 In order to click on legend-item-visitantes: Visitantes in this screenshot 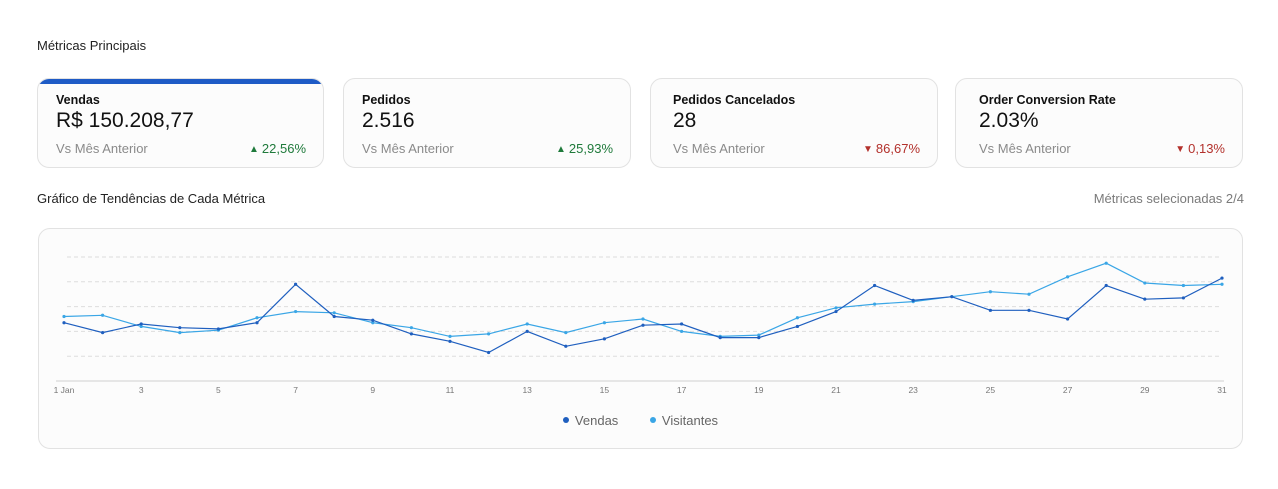, I will do `click(684, 420)`.